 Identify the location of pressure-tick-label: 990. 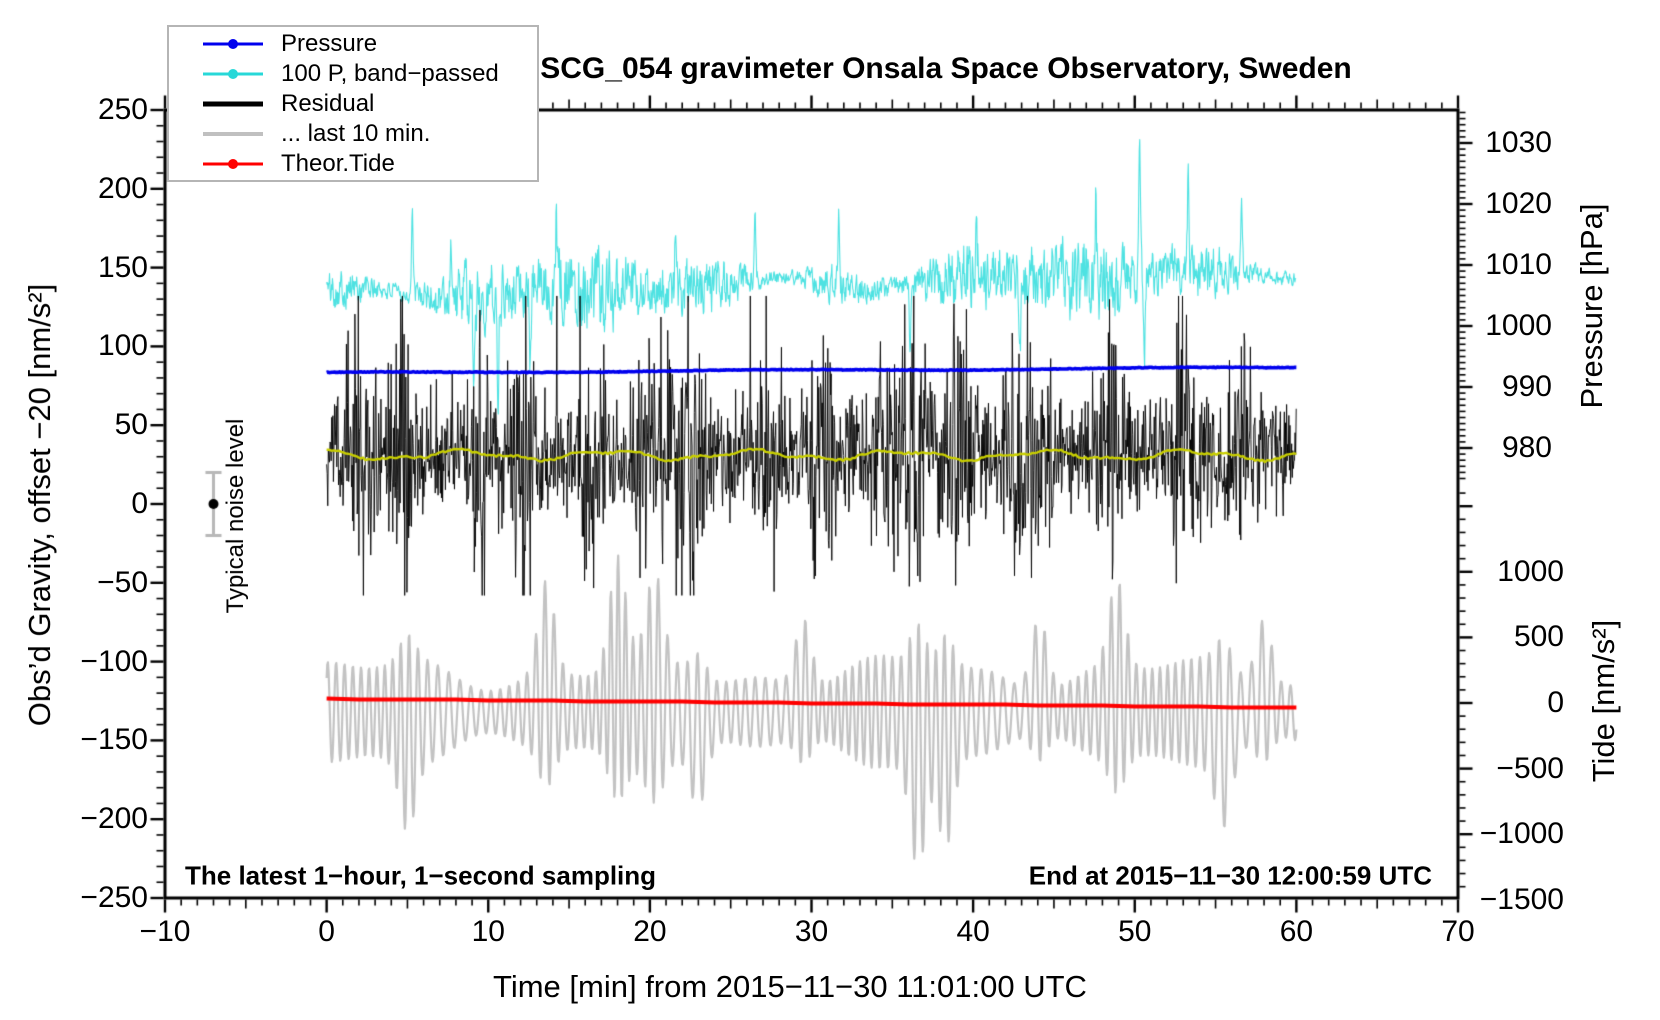
(1526, 386).